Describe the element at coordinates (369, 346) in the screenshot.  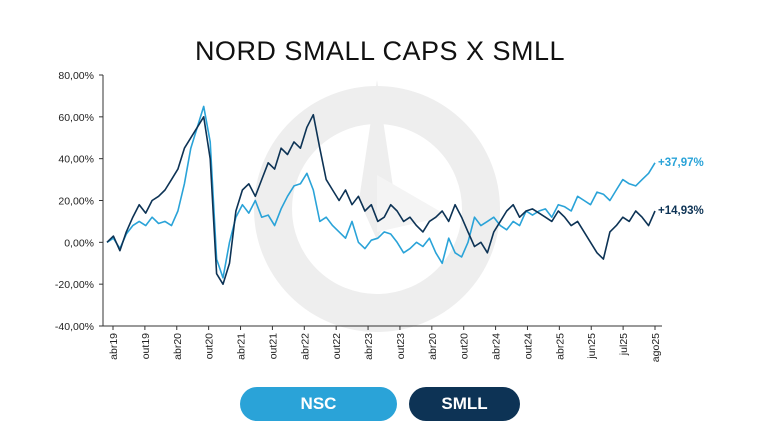
I see `x-tick-label: abr23` at that location.